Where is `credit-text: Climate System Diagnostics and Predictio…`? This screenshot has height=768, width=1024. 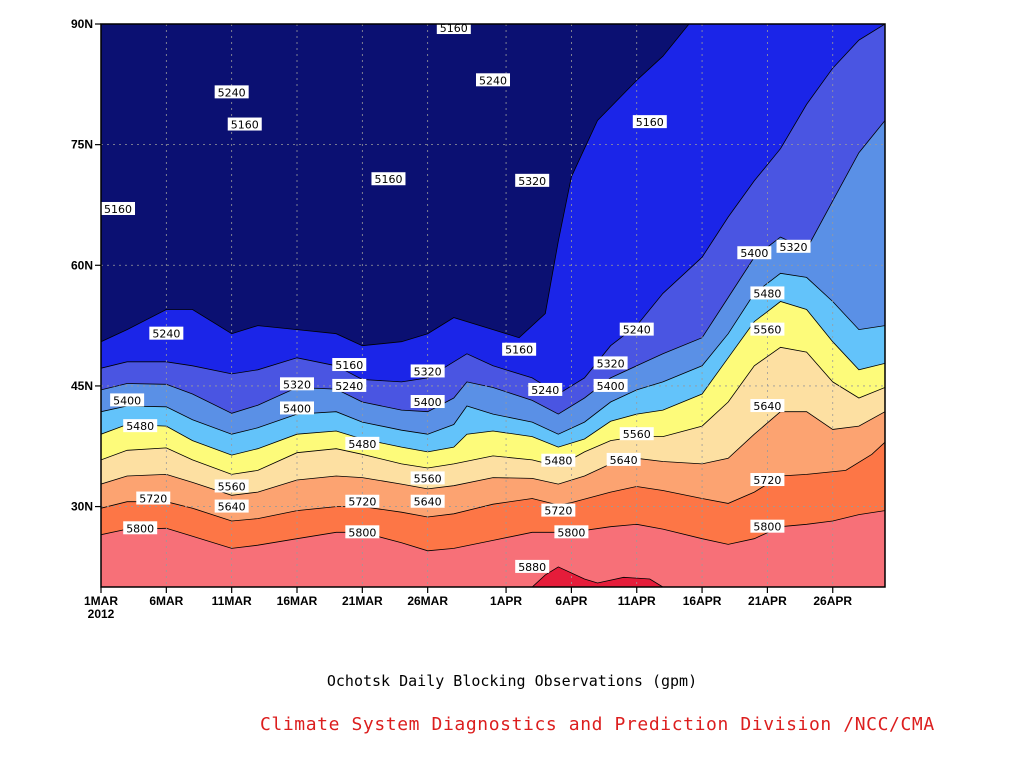
credit-text: Climate System Diagnostics and Predictio… is located at coordinates (597, 724).